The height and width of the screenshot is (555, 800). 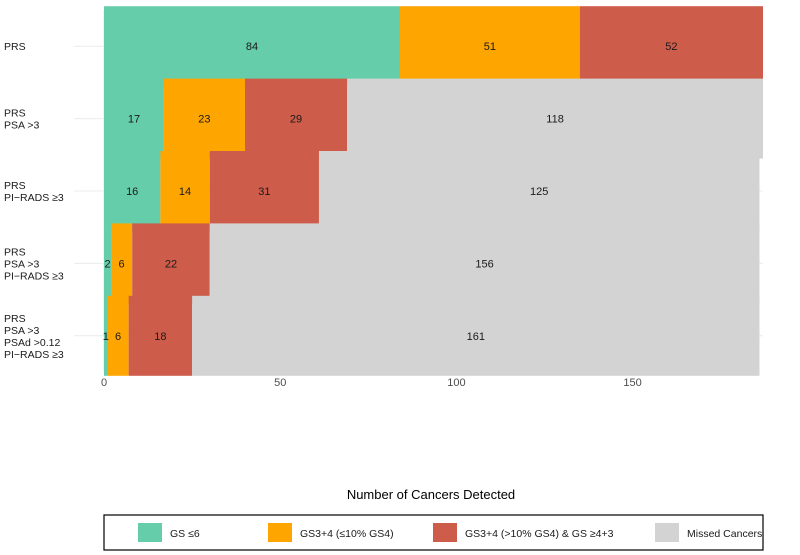 I want to click on bar-segment-row2-series2, so click(x=204, y=118).